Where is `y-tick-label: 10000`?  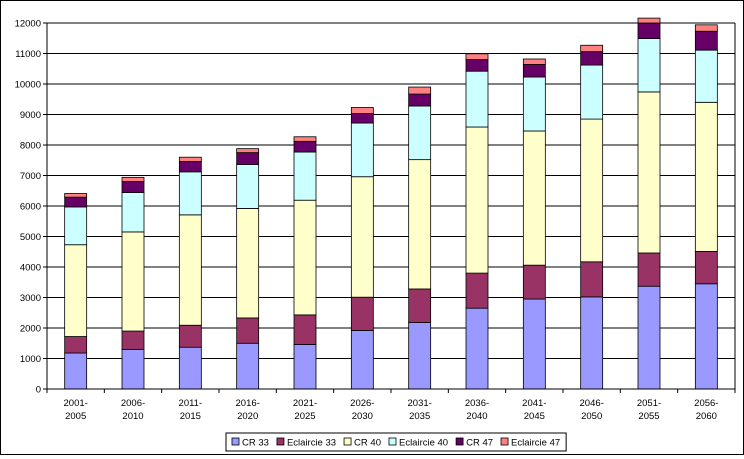 y-tick-label: 10000 is located at coordinates (28, 85).